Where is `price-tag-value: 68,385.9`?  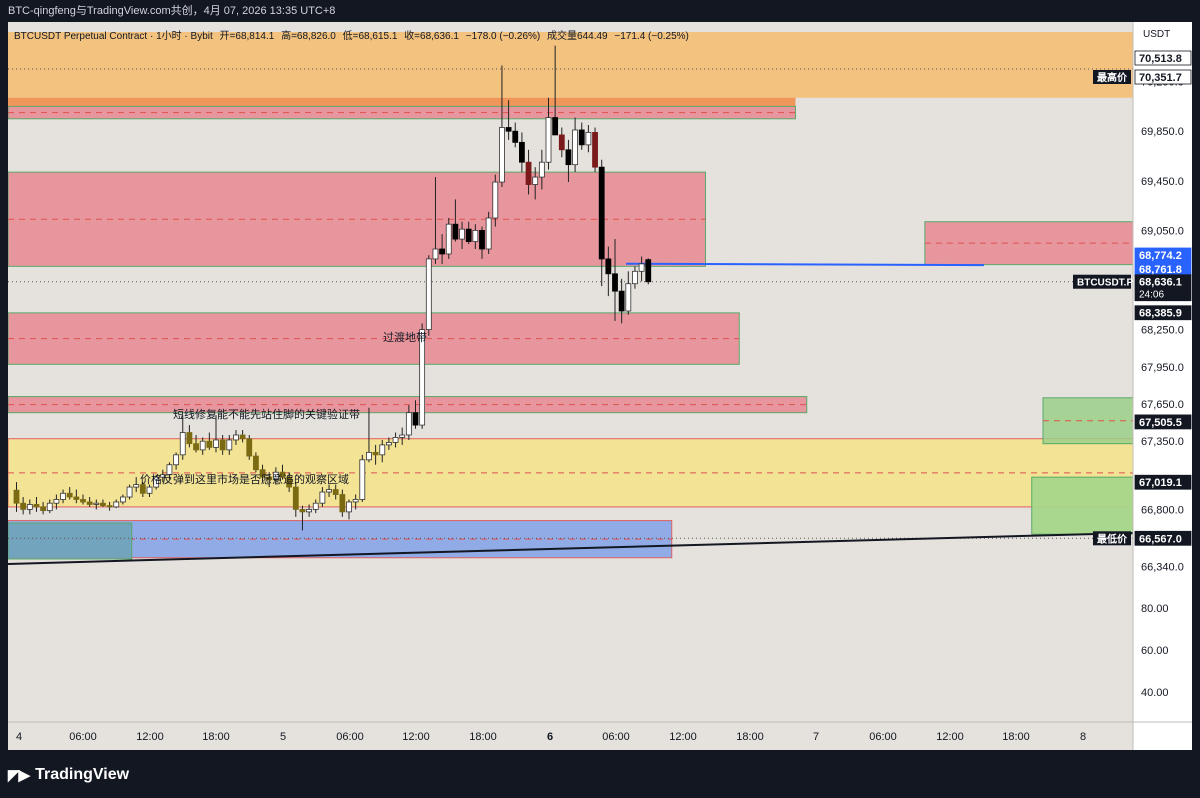
price-tag-value: 68,385.9 is located at coordinates (1160, 314).